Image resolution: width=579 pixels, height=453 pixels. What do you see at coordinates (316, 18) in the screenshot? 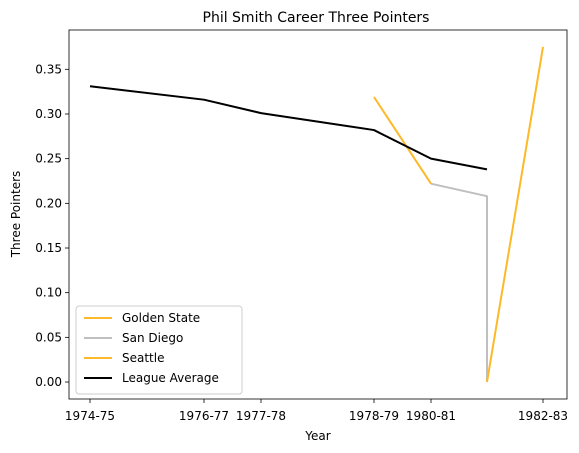
I see `chart-title: Phil Smith Career Three Pointers` at bounding box center [316, 18].